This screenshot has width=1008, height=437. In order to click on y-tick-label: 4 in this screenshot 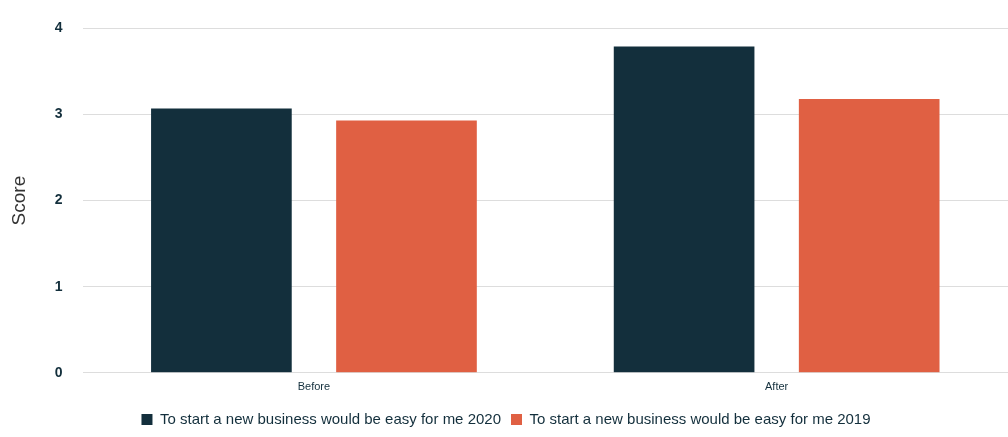, I will do `click(58, 27)`.